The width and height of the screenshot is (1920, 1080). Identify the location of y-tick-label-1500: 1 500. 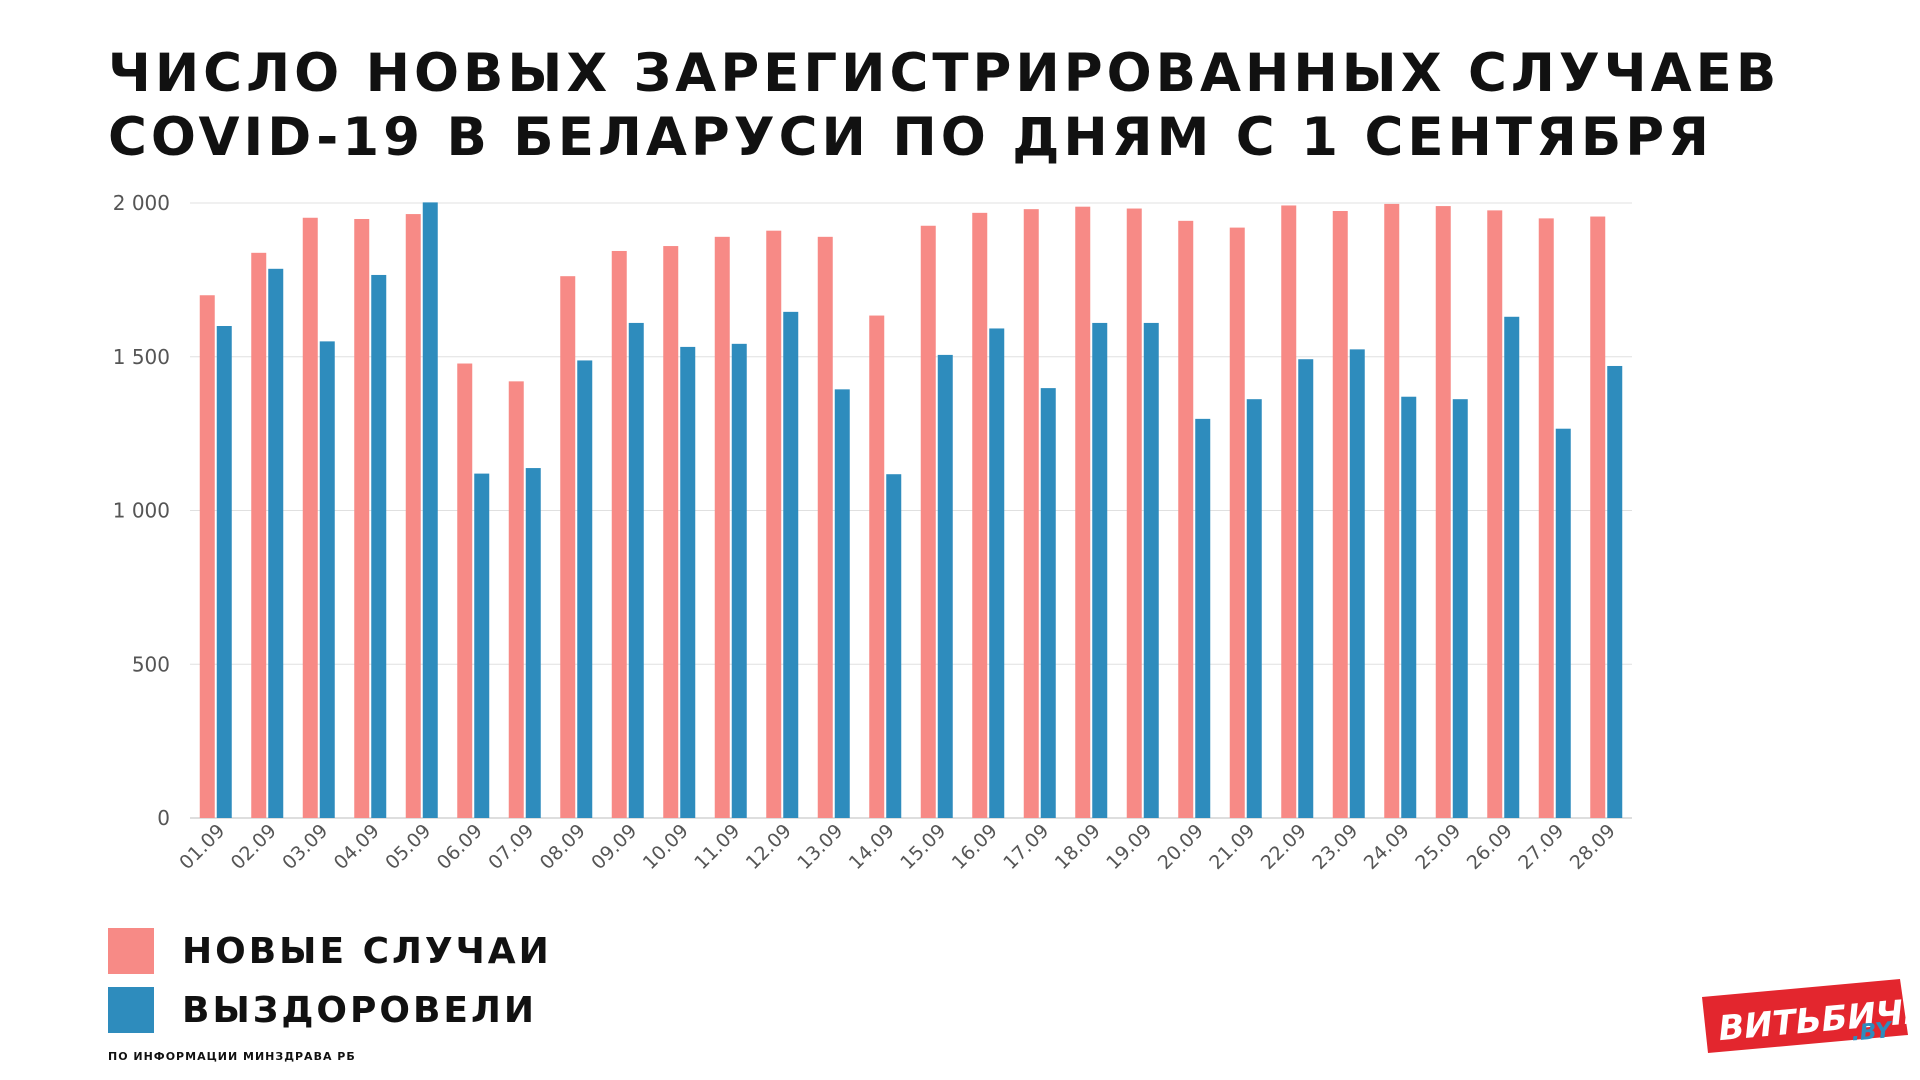
(141, 357).